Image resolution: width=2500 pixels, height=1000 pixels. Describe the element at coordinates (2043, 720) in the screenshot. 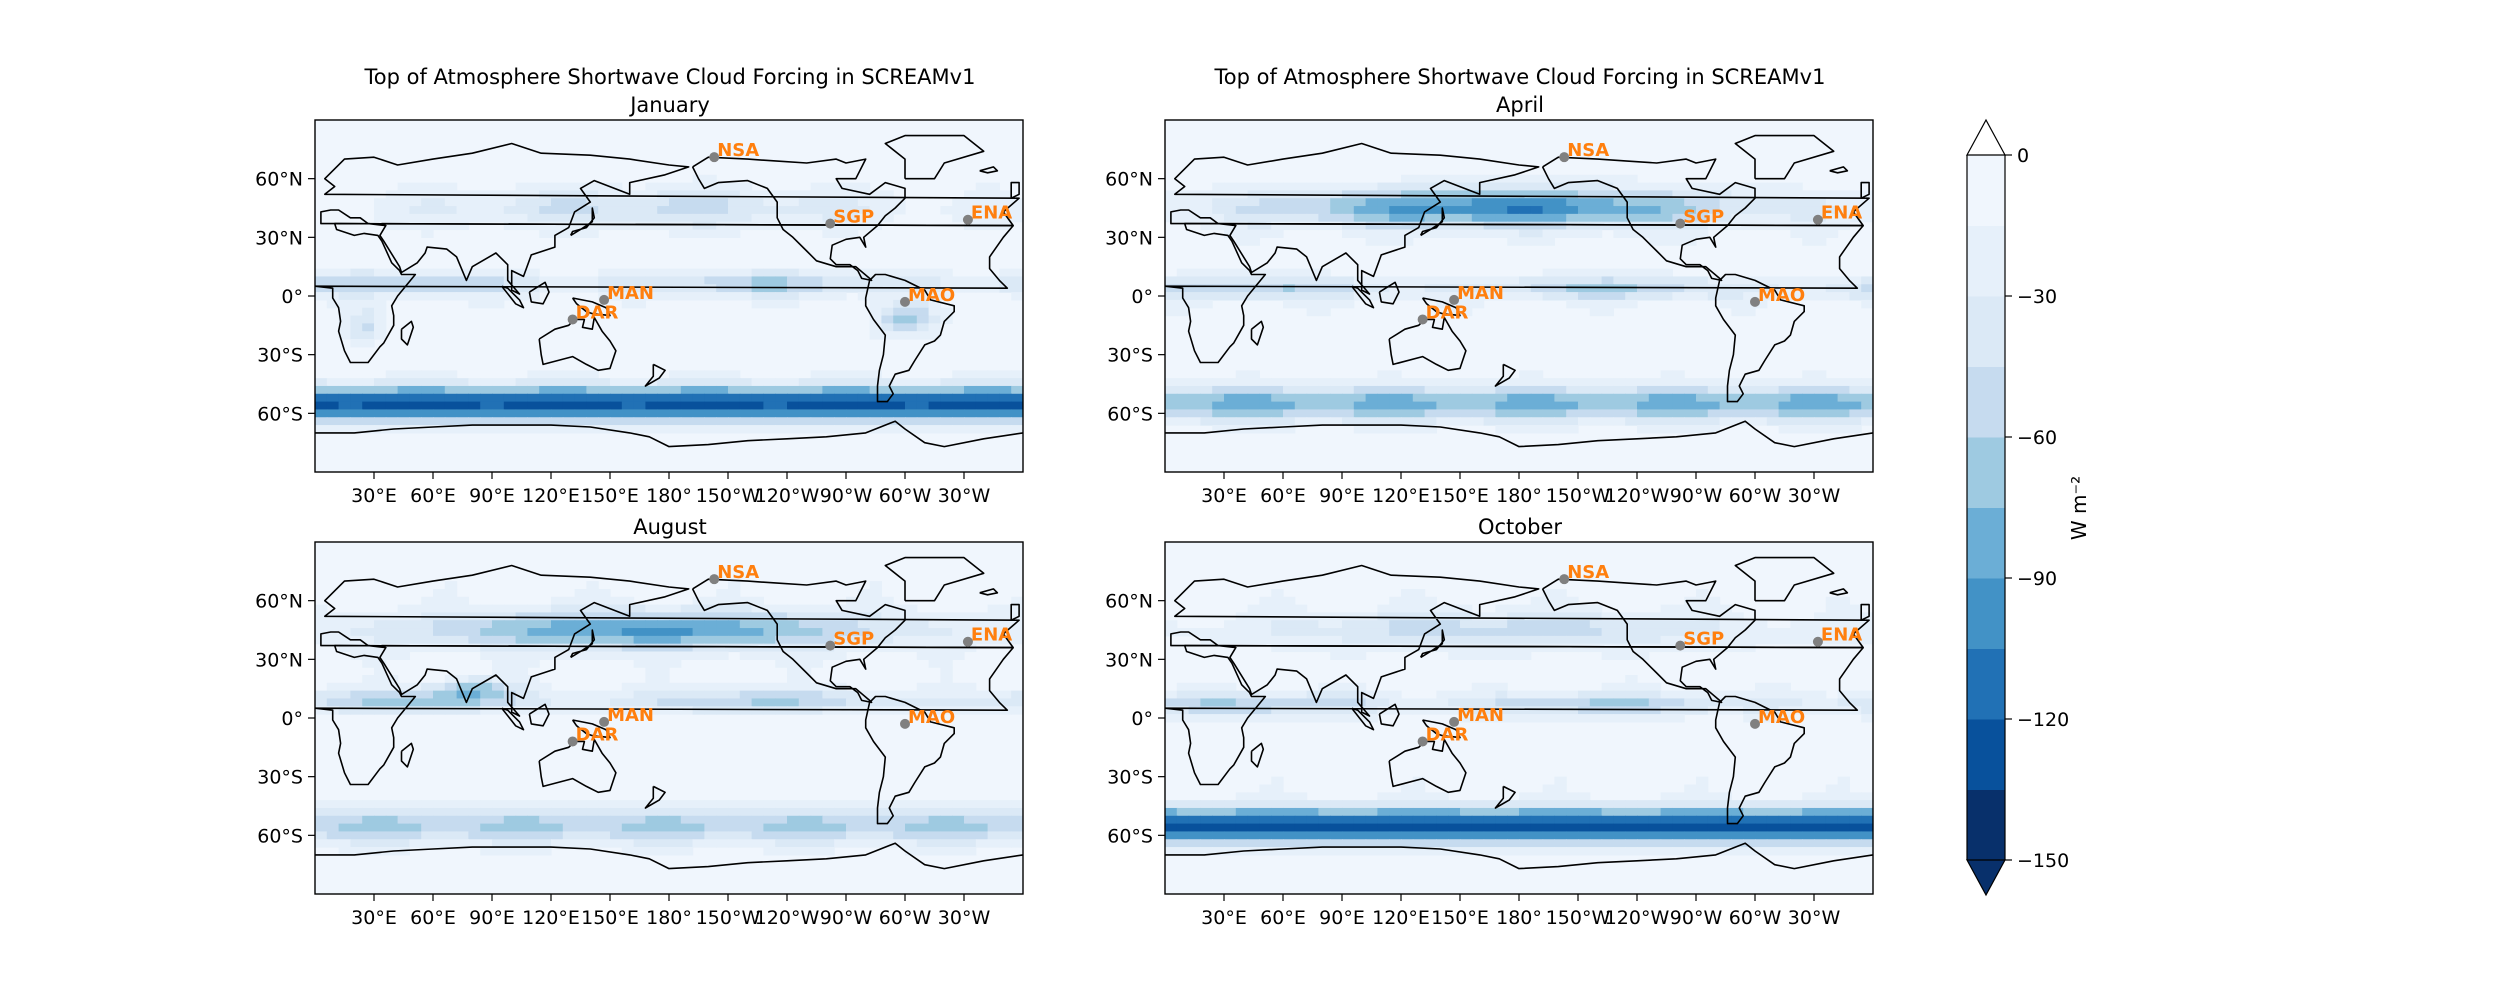

I see `colorbar-tick-label: −120` at that location.